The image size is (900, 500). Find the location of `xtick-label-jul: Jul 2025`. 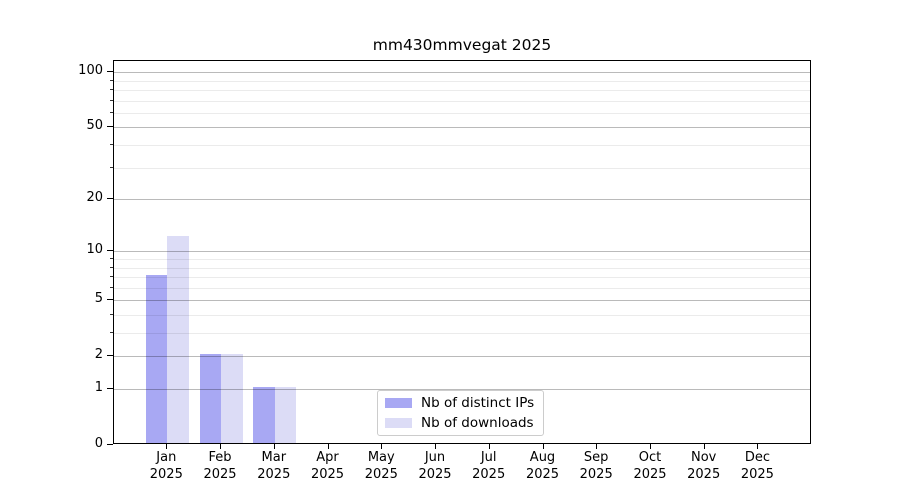

xtick-label-jul: Jul 2025 is located at coordinates (489, 466).